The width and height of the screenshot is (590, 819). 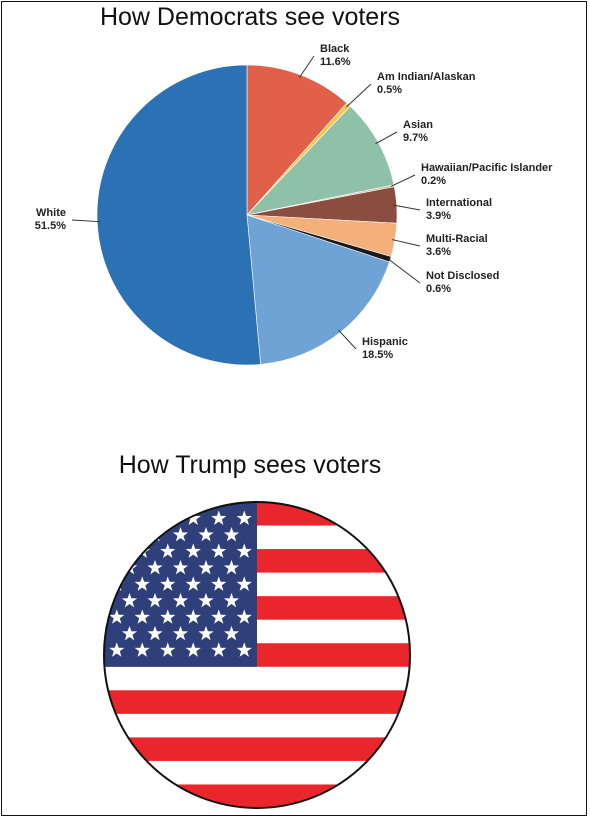 I want to click on slice-value-hawaiian-pacific-islander: 0.2%, so click(x=433, y=181).